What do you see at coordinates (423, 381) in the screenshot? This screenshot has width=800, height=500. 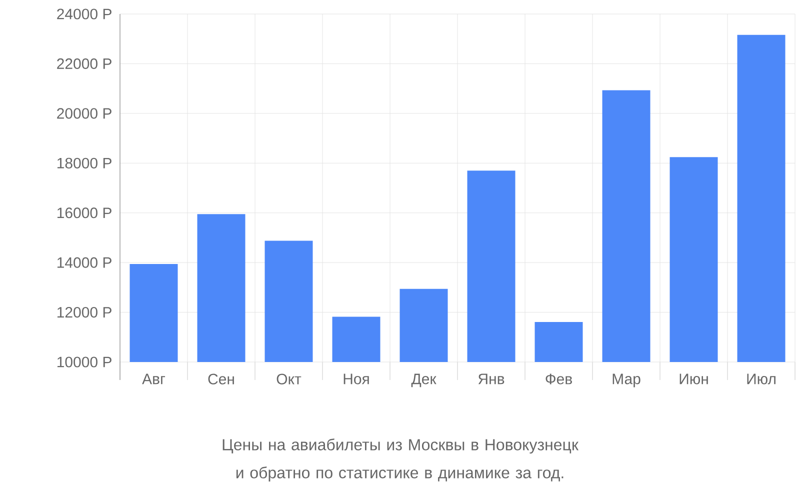 I see `x-tick-label: Дек` at bounding box center [423, 381].